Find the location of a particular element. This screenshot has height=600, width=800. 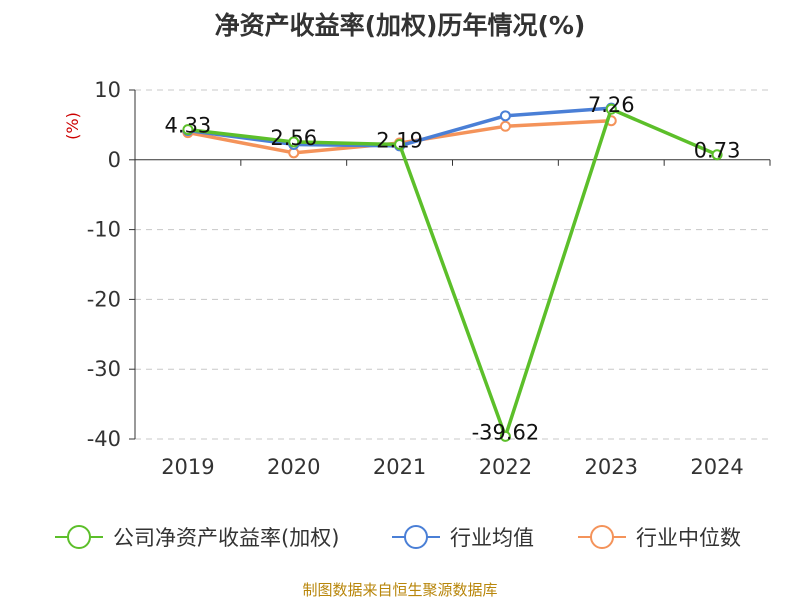

chart-title: 净资产收益率(加权)历年情况(%) is located at coordinates (400, 25).